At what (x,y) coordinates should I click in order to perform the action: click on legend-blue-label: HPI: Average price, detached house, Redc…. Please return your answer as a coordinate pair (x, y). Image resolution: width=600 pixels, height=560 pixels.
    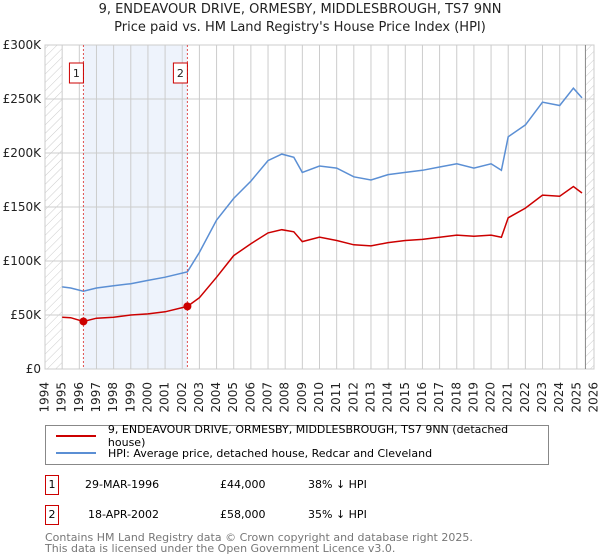
    Looking at the image, I should click on (270, 453).